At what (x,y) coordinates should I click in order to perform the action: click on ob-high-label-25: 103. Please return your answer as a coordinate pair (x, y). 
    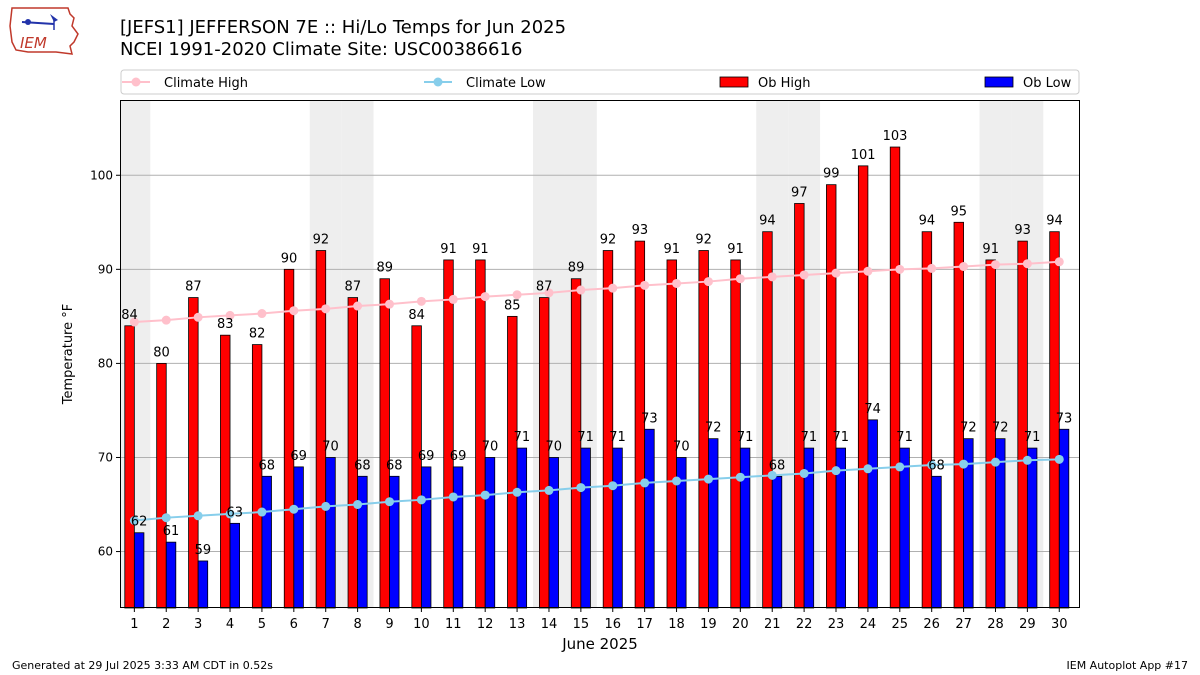
    Looking at the image, I should click on (895, 136).